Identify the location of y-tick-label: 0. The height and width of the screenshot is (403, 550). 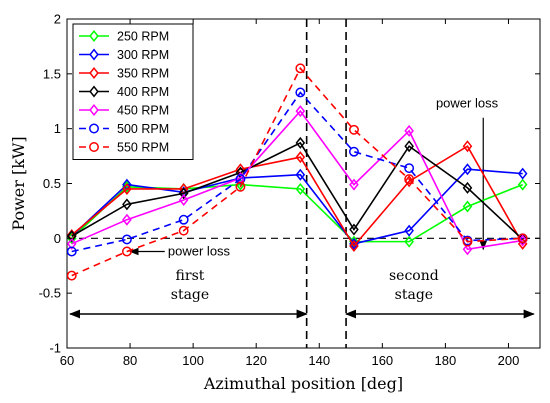
(57, 238).